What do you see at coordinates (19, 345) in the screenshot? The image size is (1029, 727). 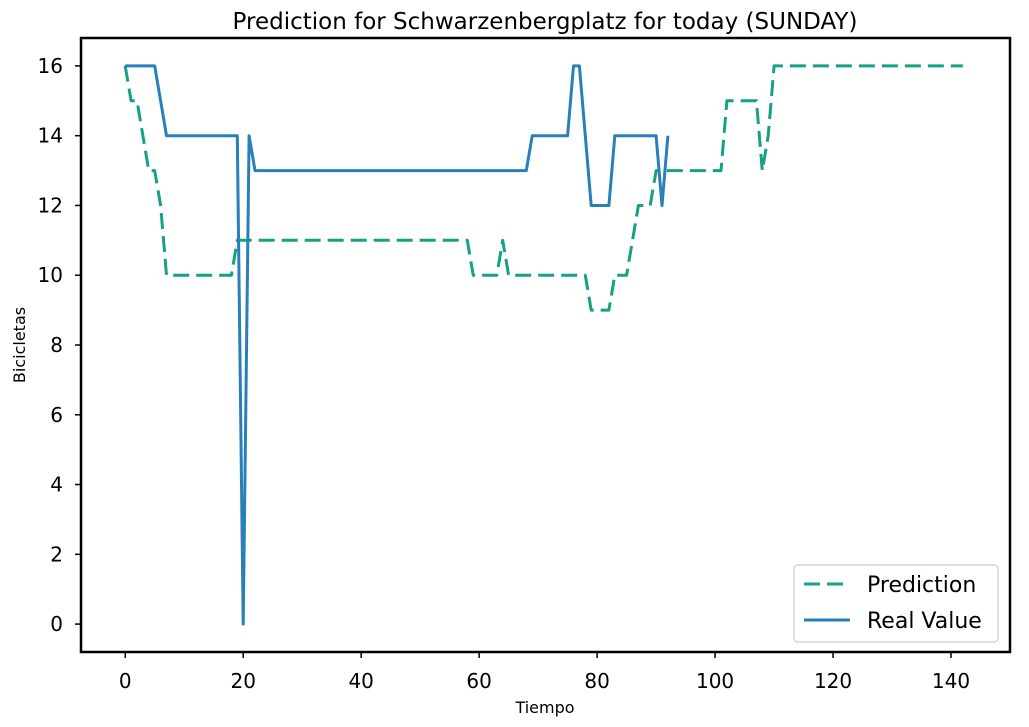 I see `y-axis-title: Bicicletas` at bounding box center [19, 345].